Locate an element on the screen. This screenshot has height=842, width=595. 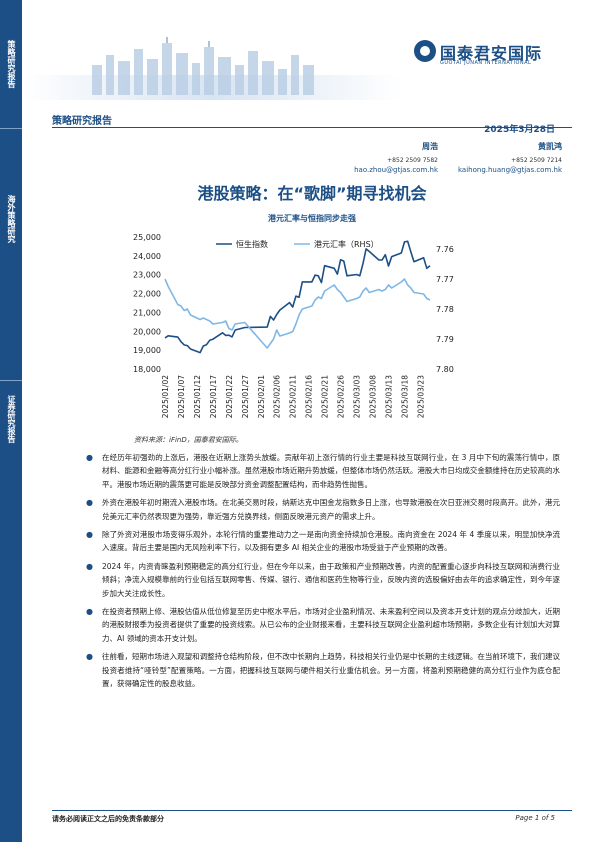
y-tick-label-left: 25,000 is located at coordinates (147, 237).